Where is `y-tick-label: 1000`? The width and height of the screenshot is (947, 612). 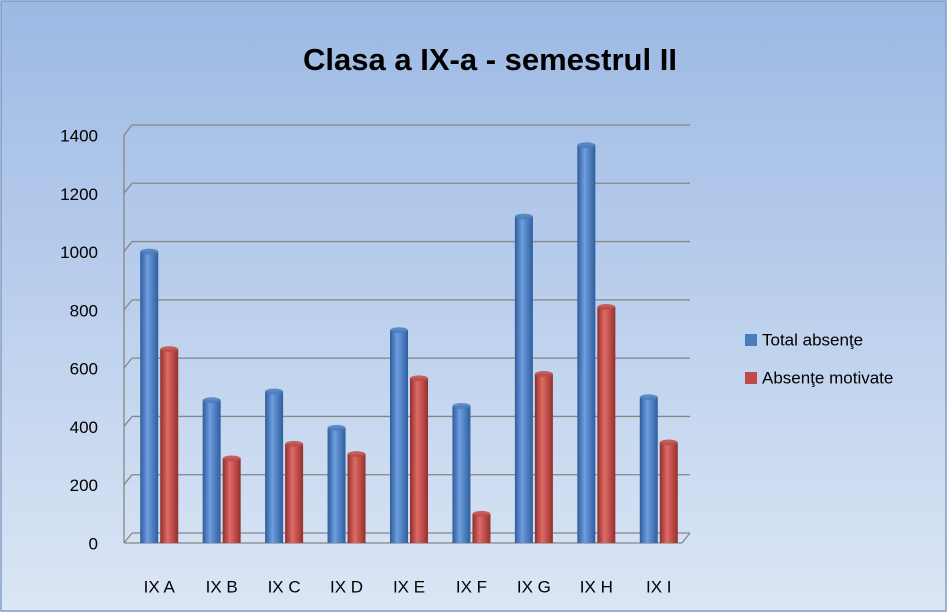
y-tick-label: 1000 is located at coordinates (79, 252).